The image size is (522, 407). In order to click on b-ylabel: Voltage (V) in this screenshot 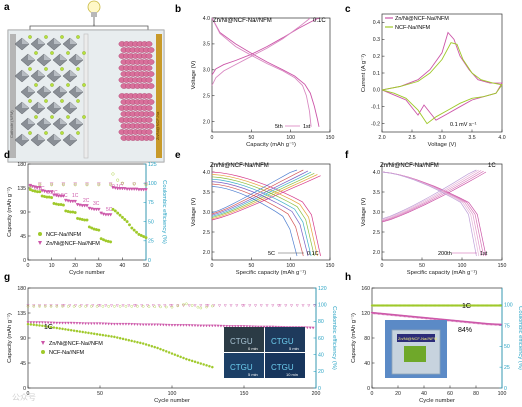, I will do `click(194, 75)`.